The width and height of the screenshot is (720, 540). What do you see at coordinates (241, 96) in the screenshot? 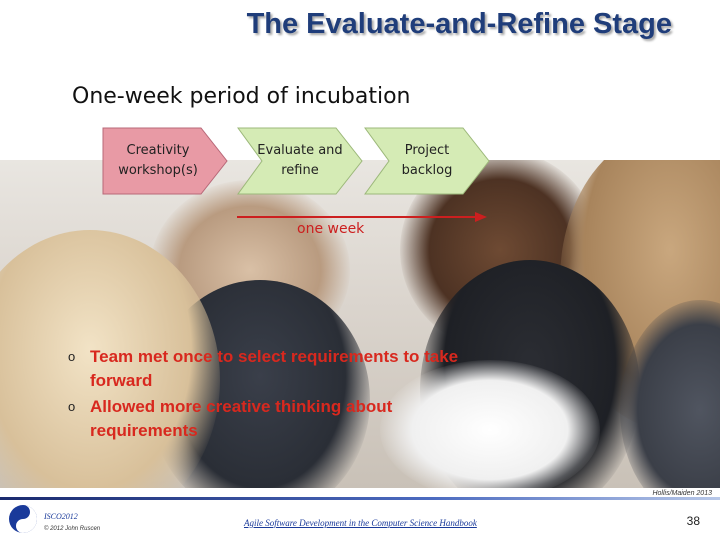
I see `slide-subtitle: One-week period of incubation` at bounding box center [241, 96].